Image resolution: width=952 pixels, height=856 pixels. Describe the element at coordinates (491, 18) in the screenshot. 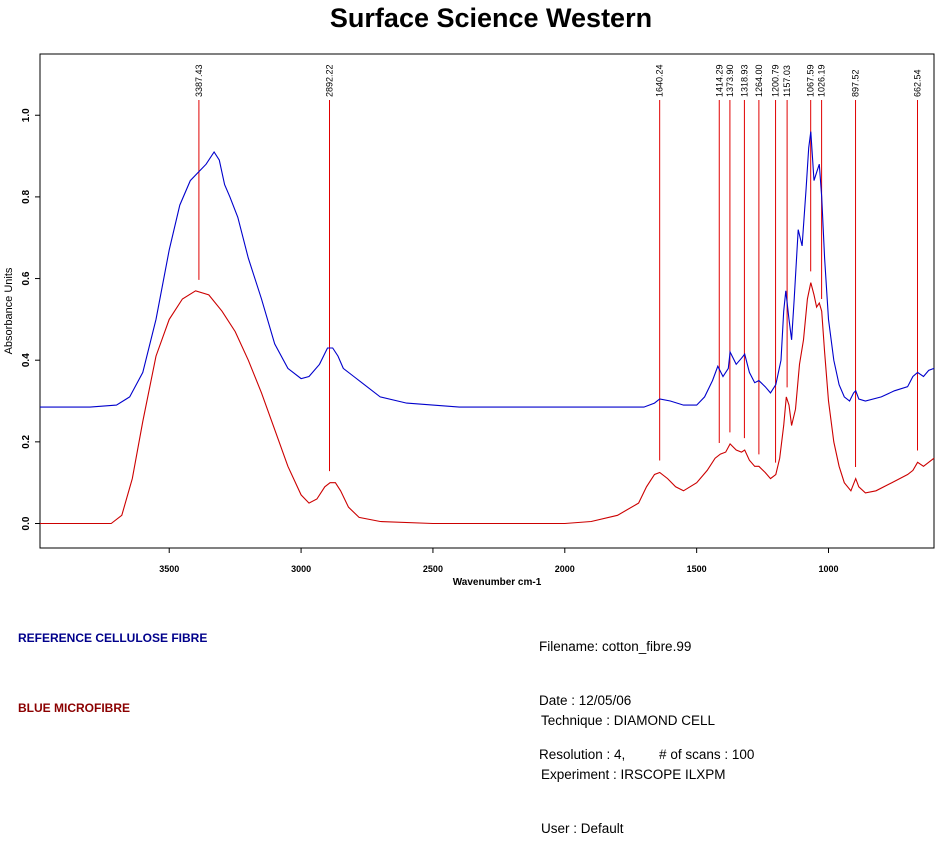

I see `chart-title: Surface Science Western` at that location.